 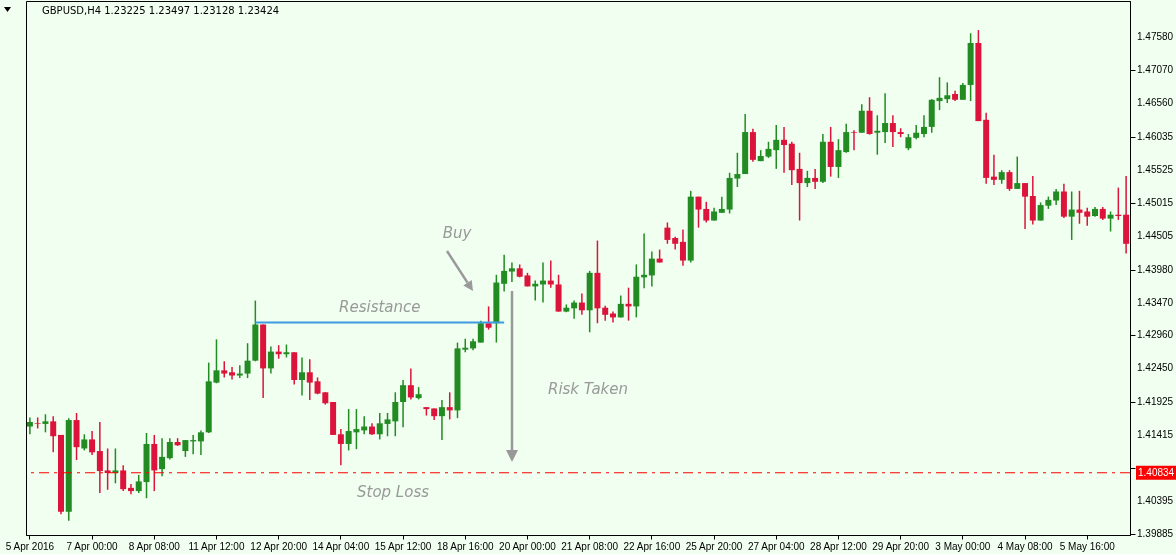 I want to click on x-tick-label: 5 Apr 2016, so click(x=30, y=546).